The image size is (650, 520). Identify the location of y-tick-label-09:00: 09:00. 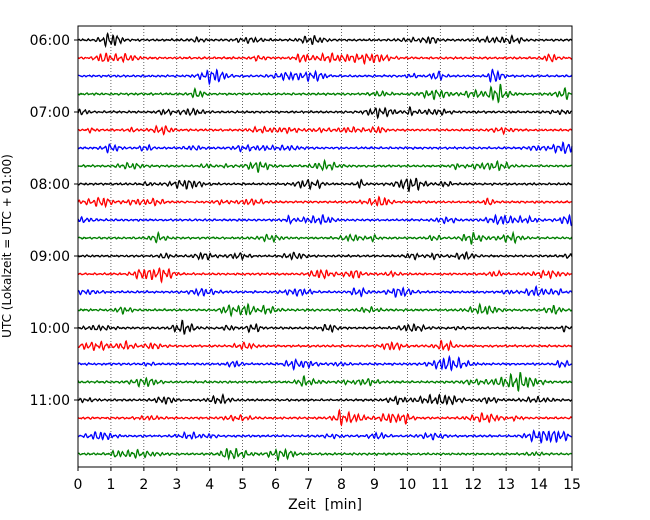
(50, 257).